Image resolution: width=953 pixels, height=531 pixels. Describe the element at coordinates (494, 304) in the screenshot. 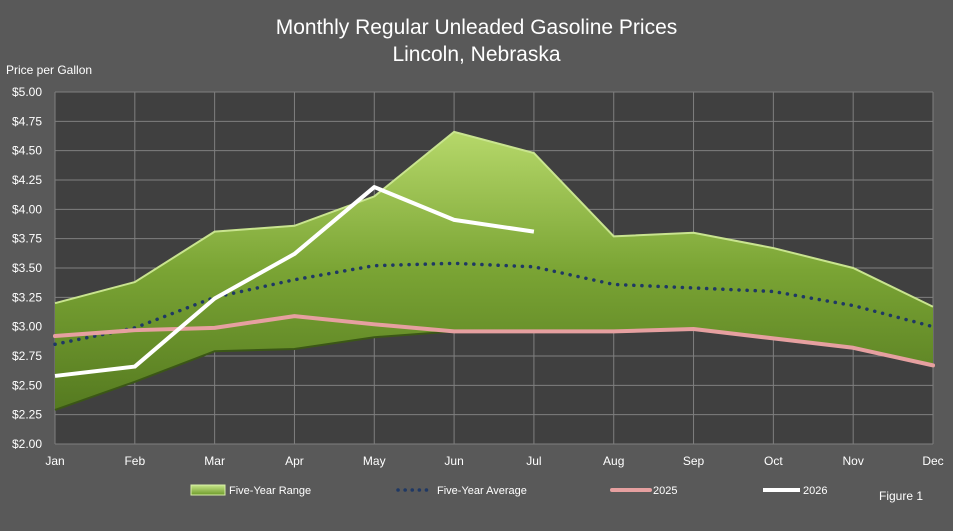

I see `series-line-five-year-average` at that location.